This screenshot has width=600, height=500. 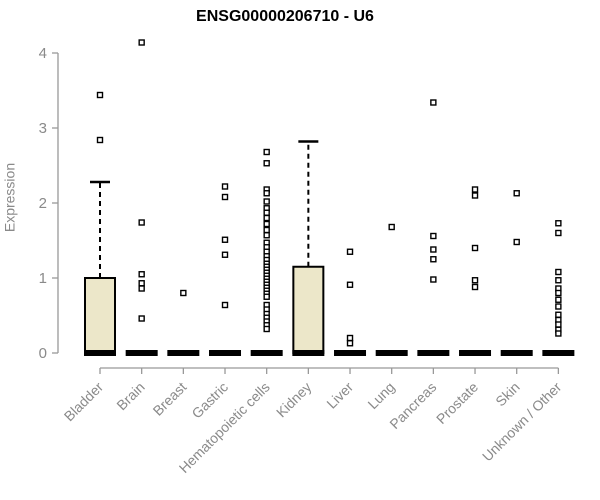 I want to click on y-axis-tick-label: 4, so click(x=43, y=53).